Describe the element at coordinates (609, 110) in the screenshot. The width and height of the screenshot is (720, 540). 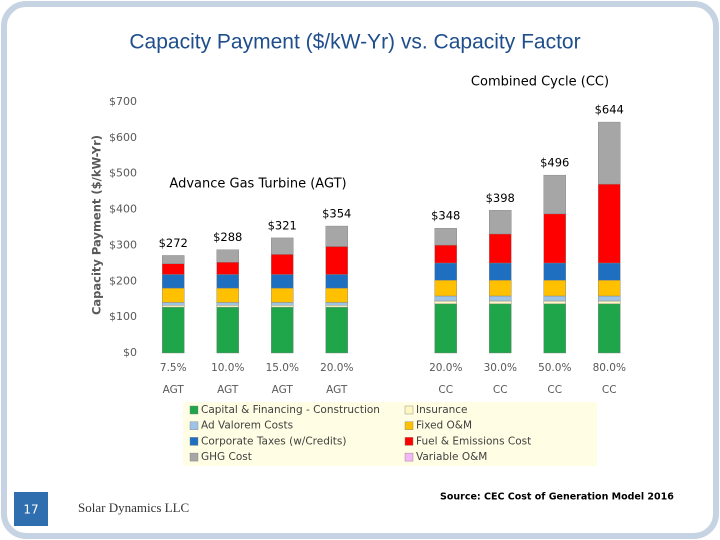
I see `total-label: $644` at that location.